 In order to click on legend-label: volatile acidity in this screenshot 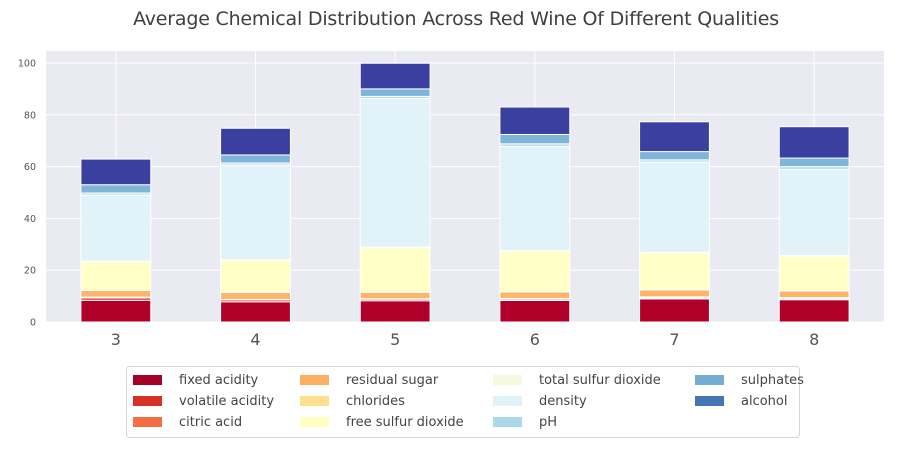, I will do `click(227, 401)`.